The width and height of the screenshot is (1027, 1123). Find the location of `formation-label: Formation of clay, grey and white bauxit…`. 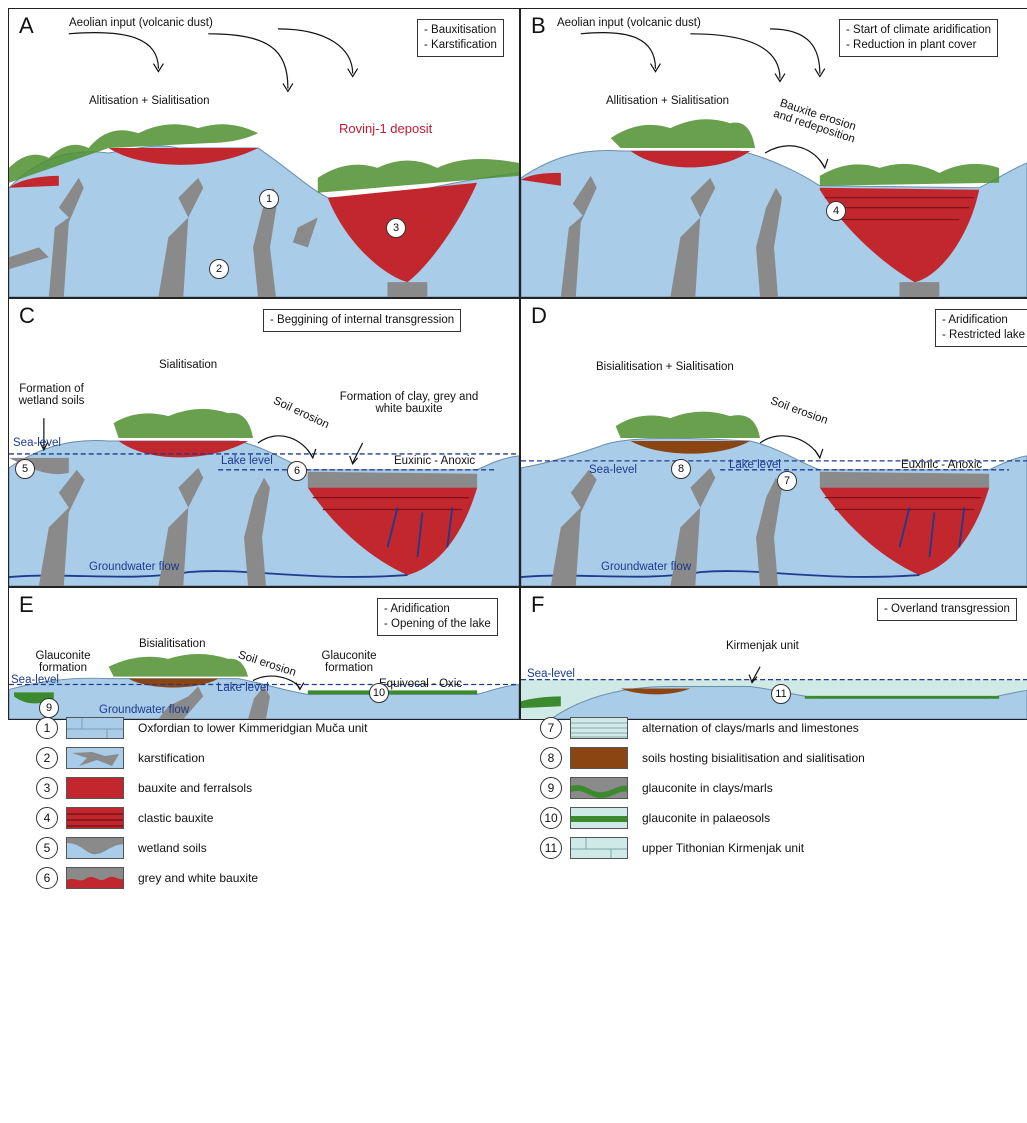

formation-label: Formation of clay, grey and white bauxit… is located at coordinates (409, 403).